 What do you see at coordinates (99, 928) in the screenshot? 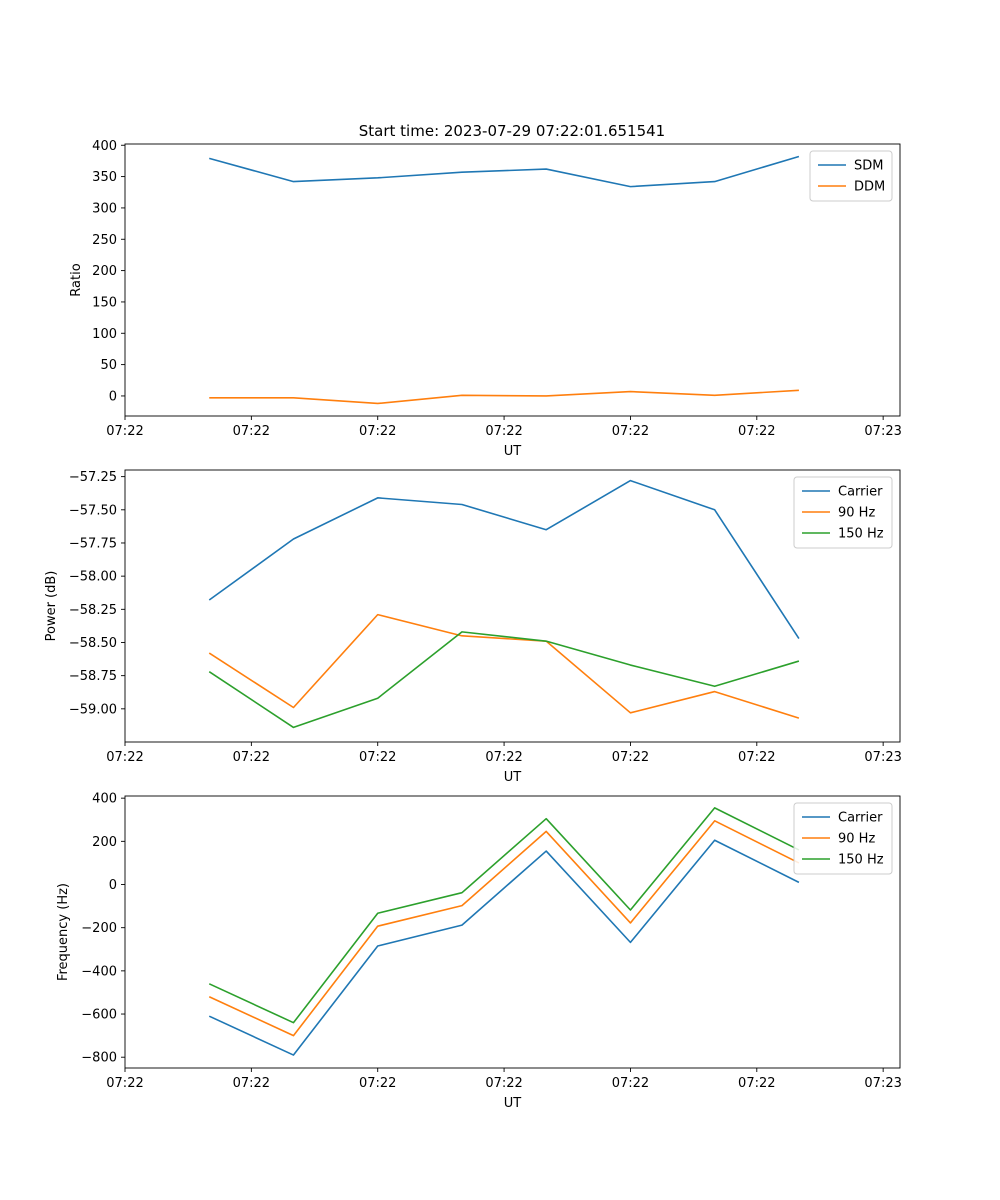
I see `panel-3-ytick-label-4: −200` at bounding box center [99, 928].